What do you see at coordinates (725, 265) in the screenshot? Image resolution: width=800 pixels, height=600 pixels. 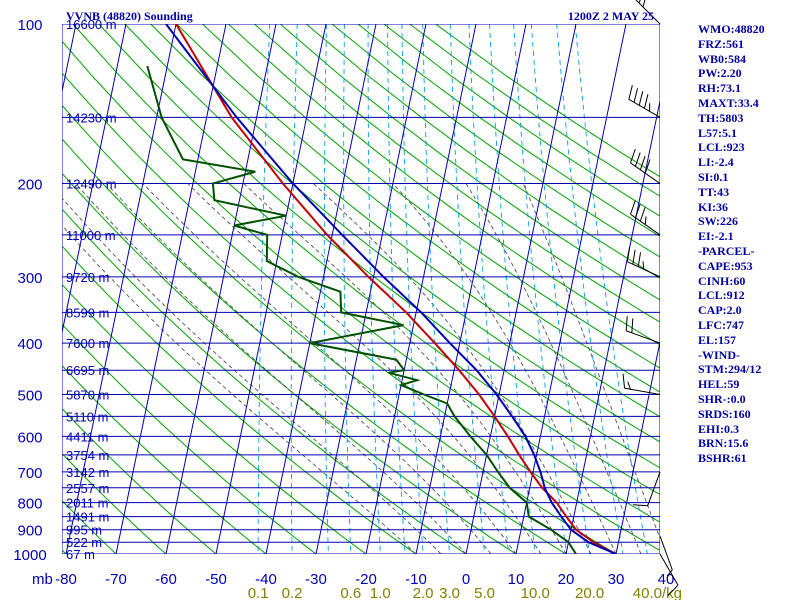 I see `index-value: CAPE:953` at bounding box center [725, 265].